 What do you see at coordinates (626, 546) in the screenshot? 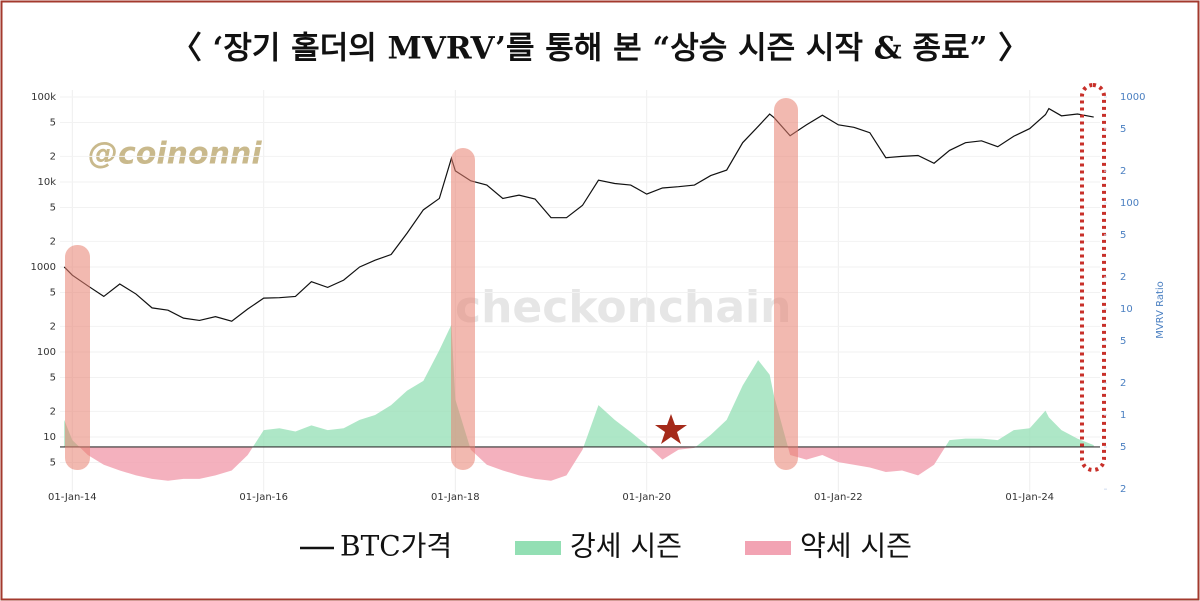
I see `legend-label: 강세 시즌` at bounding box center [626, 546].